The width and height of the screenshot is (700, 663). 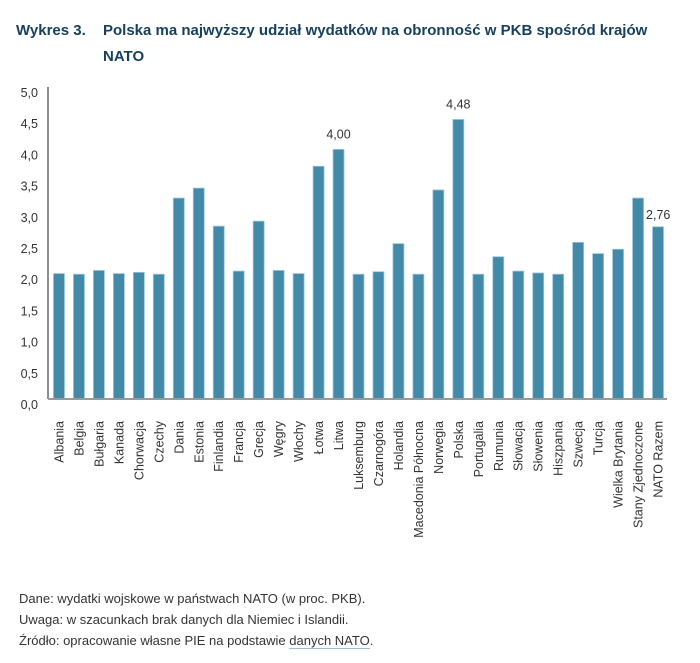 I want to click on y-tick-label: 5,0, so click(x=29, y=93).